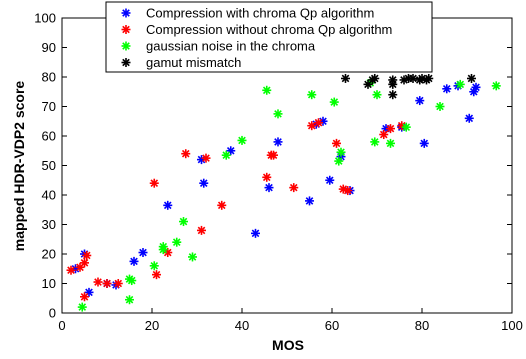  Describe the element at coordinates (49, 106) in the screenshot. I see `y-tick-label: 70` at that location.